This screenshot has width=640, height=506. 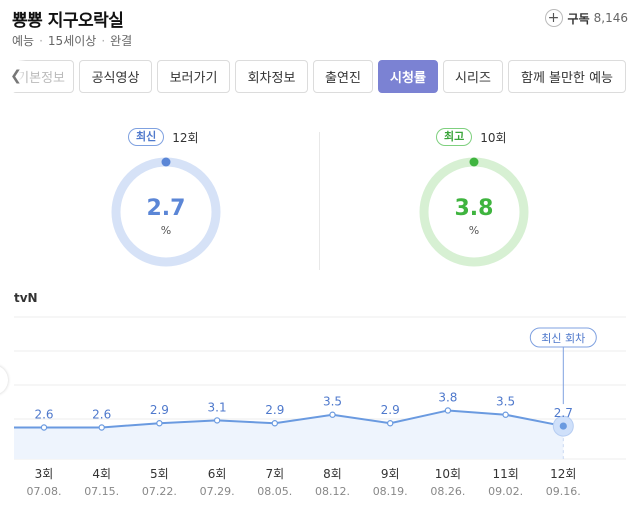 I want to click on highest-rating-unit: %, so click(x=474, y=230).